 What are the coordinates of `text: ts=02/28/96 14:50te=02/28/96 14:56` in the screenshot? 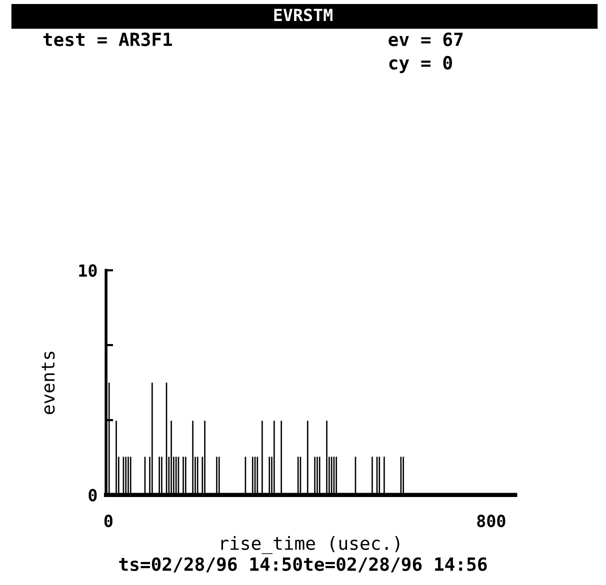 It's located at (303, 564).